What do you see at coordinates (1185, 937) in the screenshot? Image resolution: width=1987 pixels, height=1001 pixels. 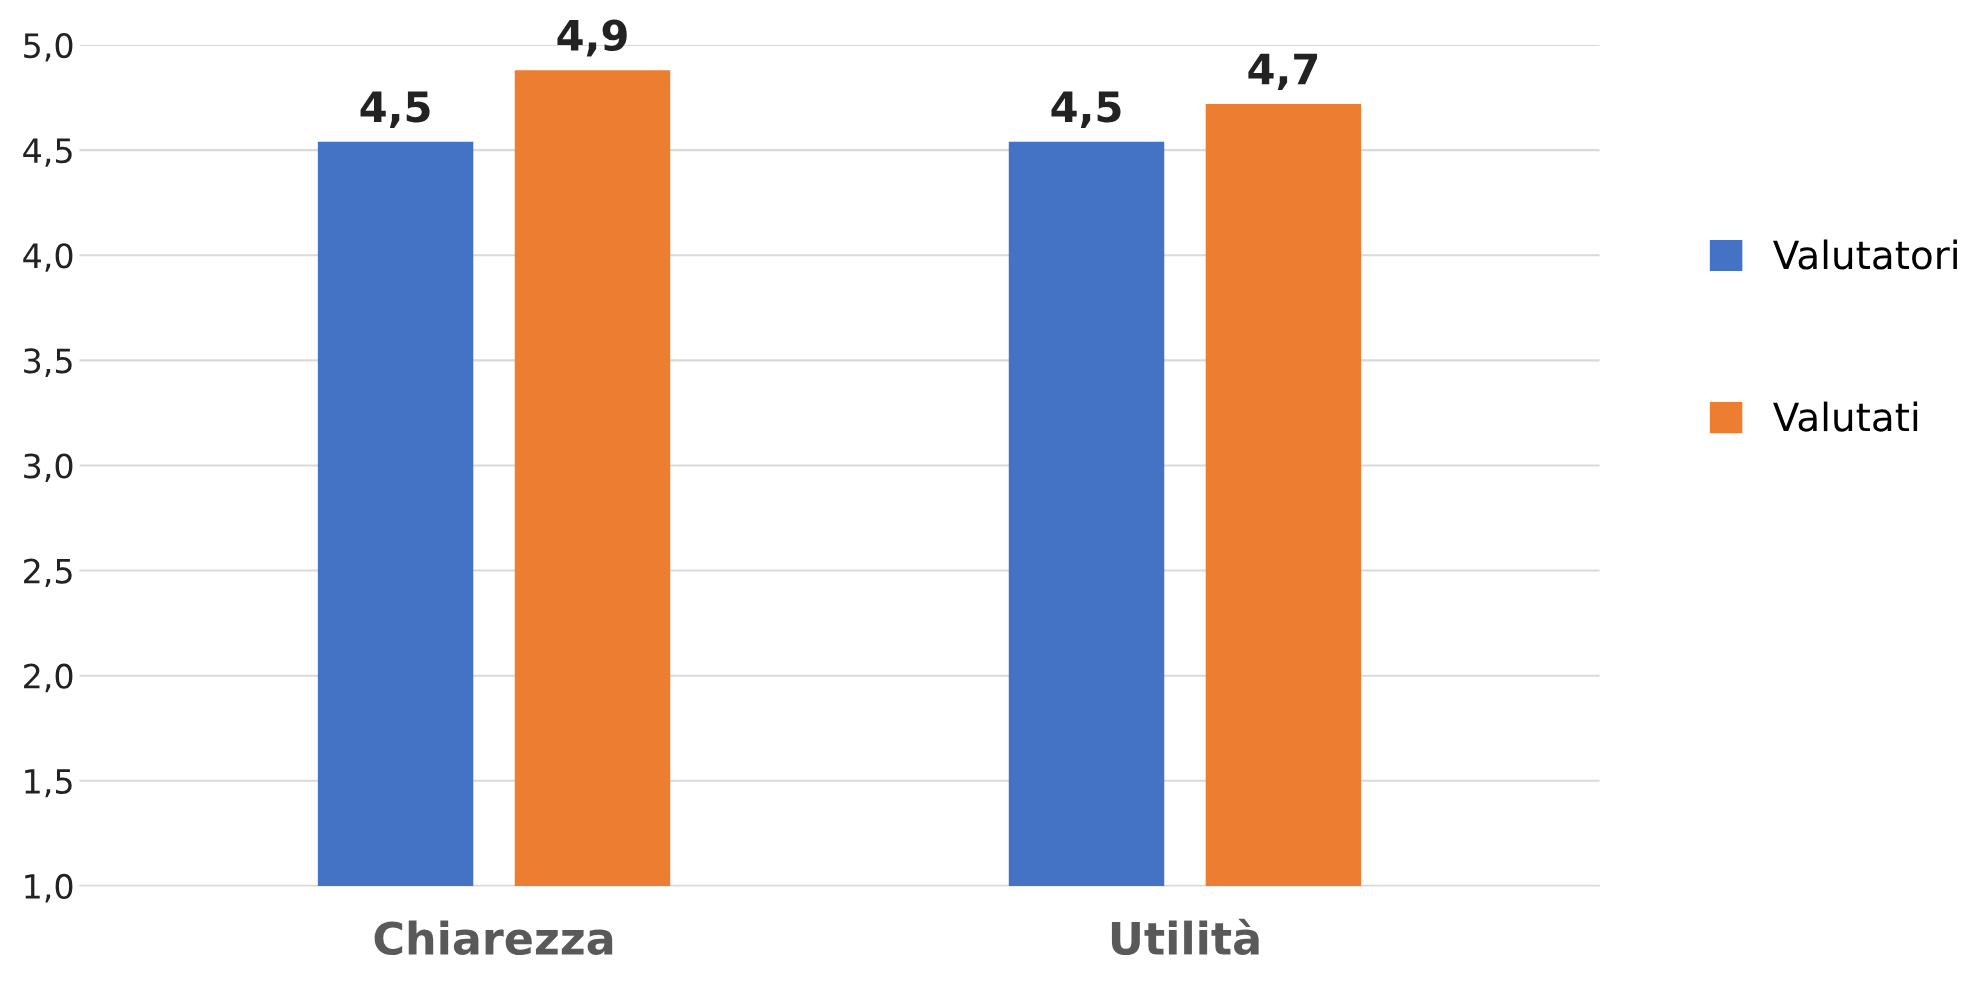 I see `x-tick-label: Utilità` at bounding box center [1185, 937].